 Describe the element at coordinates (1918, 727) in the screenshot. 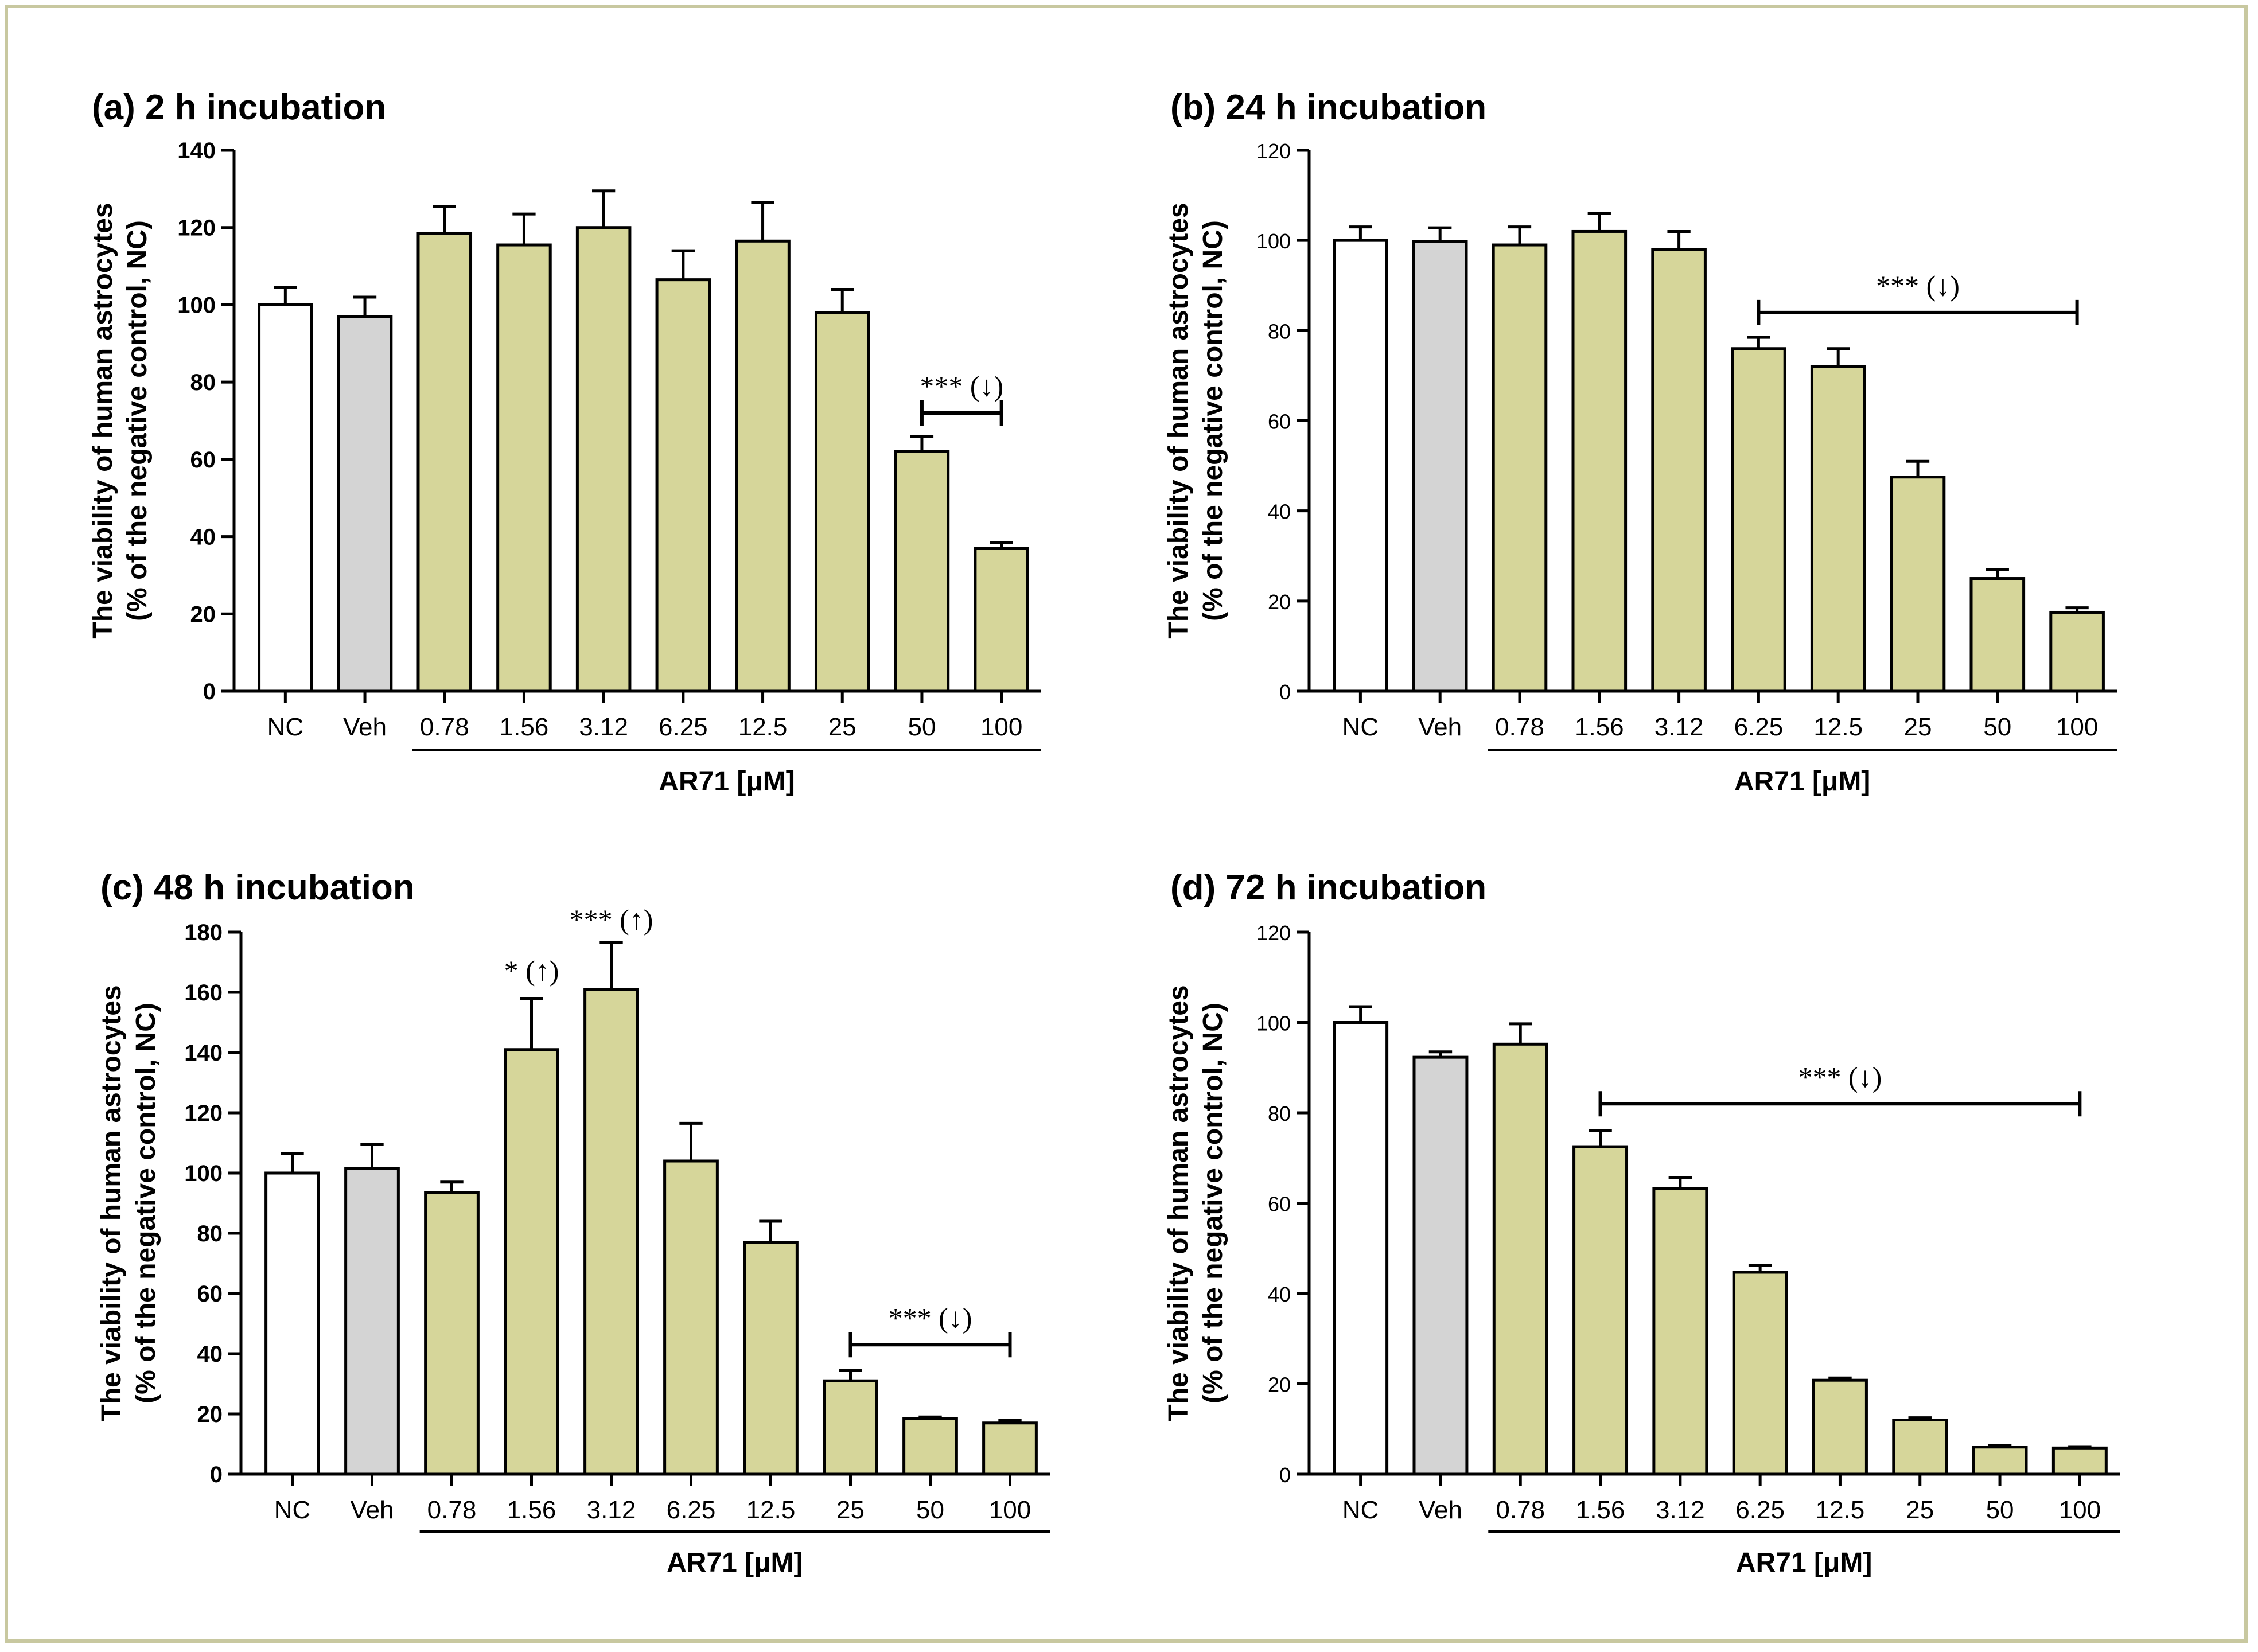

I see `panel-b-xtick-label: 25` at that location.